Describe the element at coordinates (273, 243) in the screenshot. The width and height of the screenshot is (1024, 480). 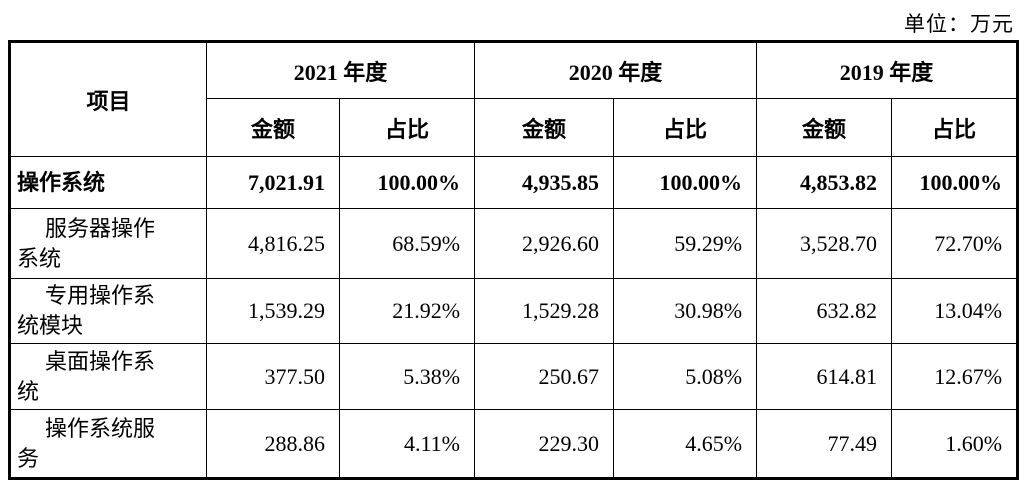
I see `amount-cell-2021: 4,816.25` at that location.